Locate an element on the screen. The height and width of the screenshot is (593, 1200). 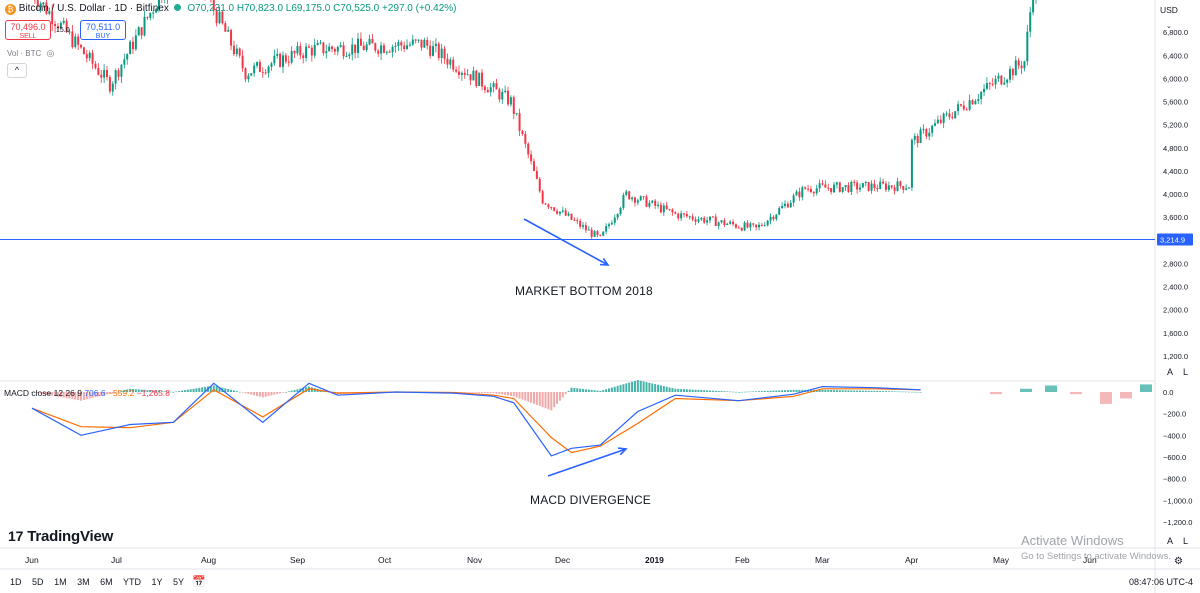
buy-button: 70,511.0 BUY is located at coordinates (103, 30).